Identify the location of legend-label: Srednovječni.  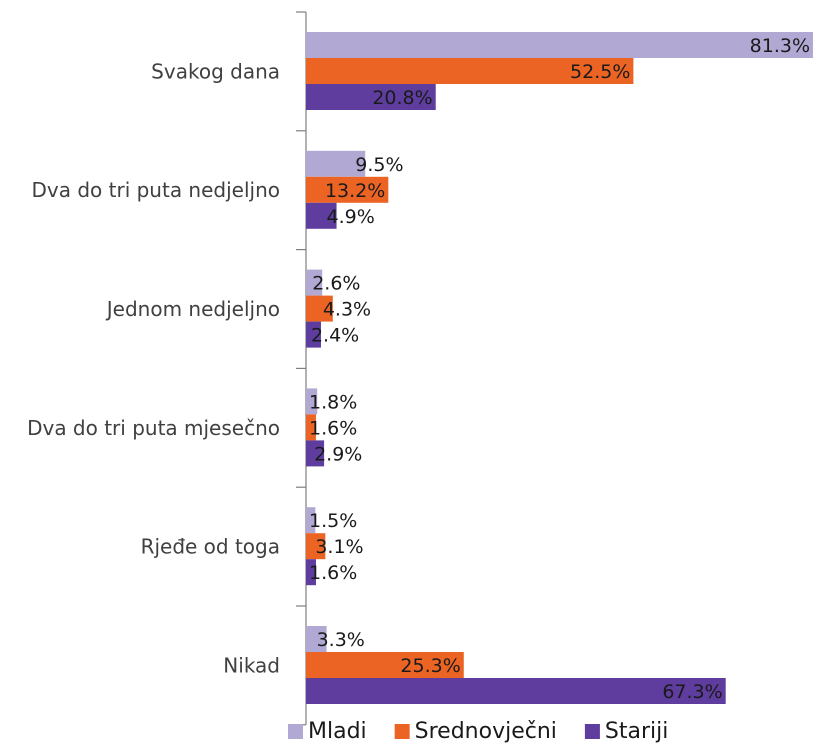
(486, 731).